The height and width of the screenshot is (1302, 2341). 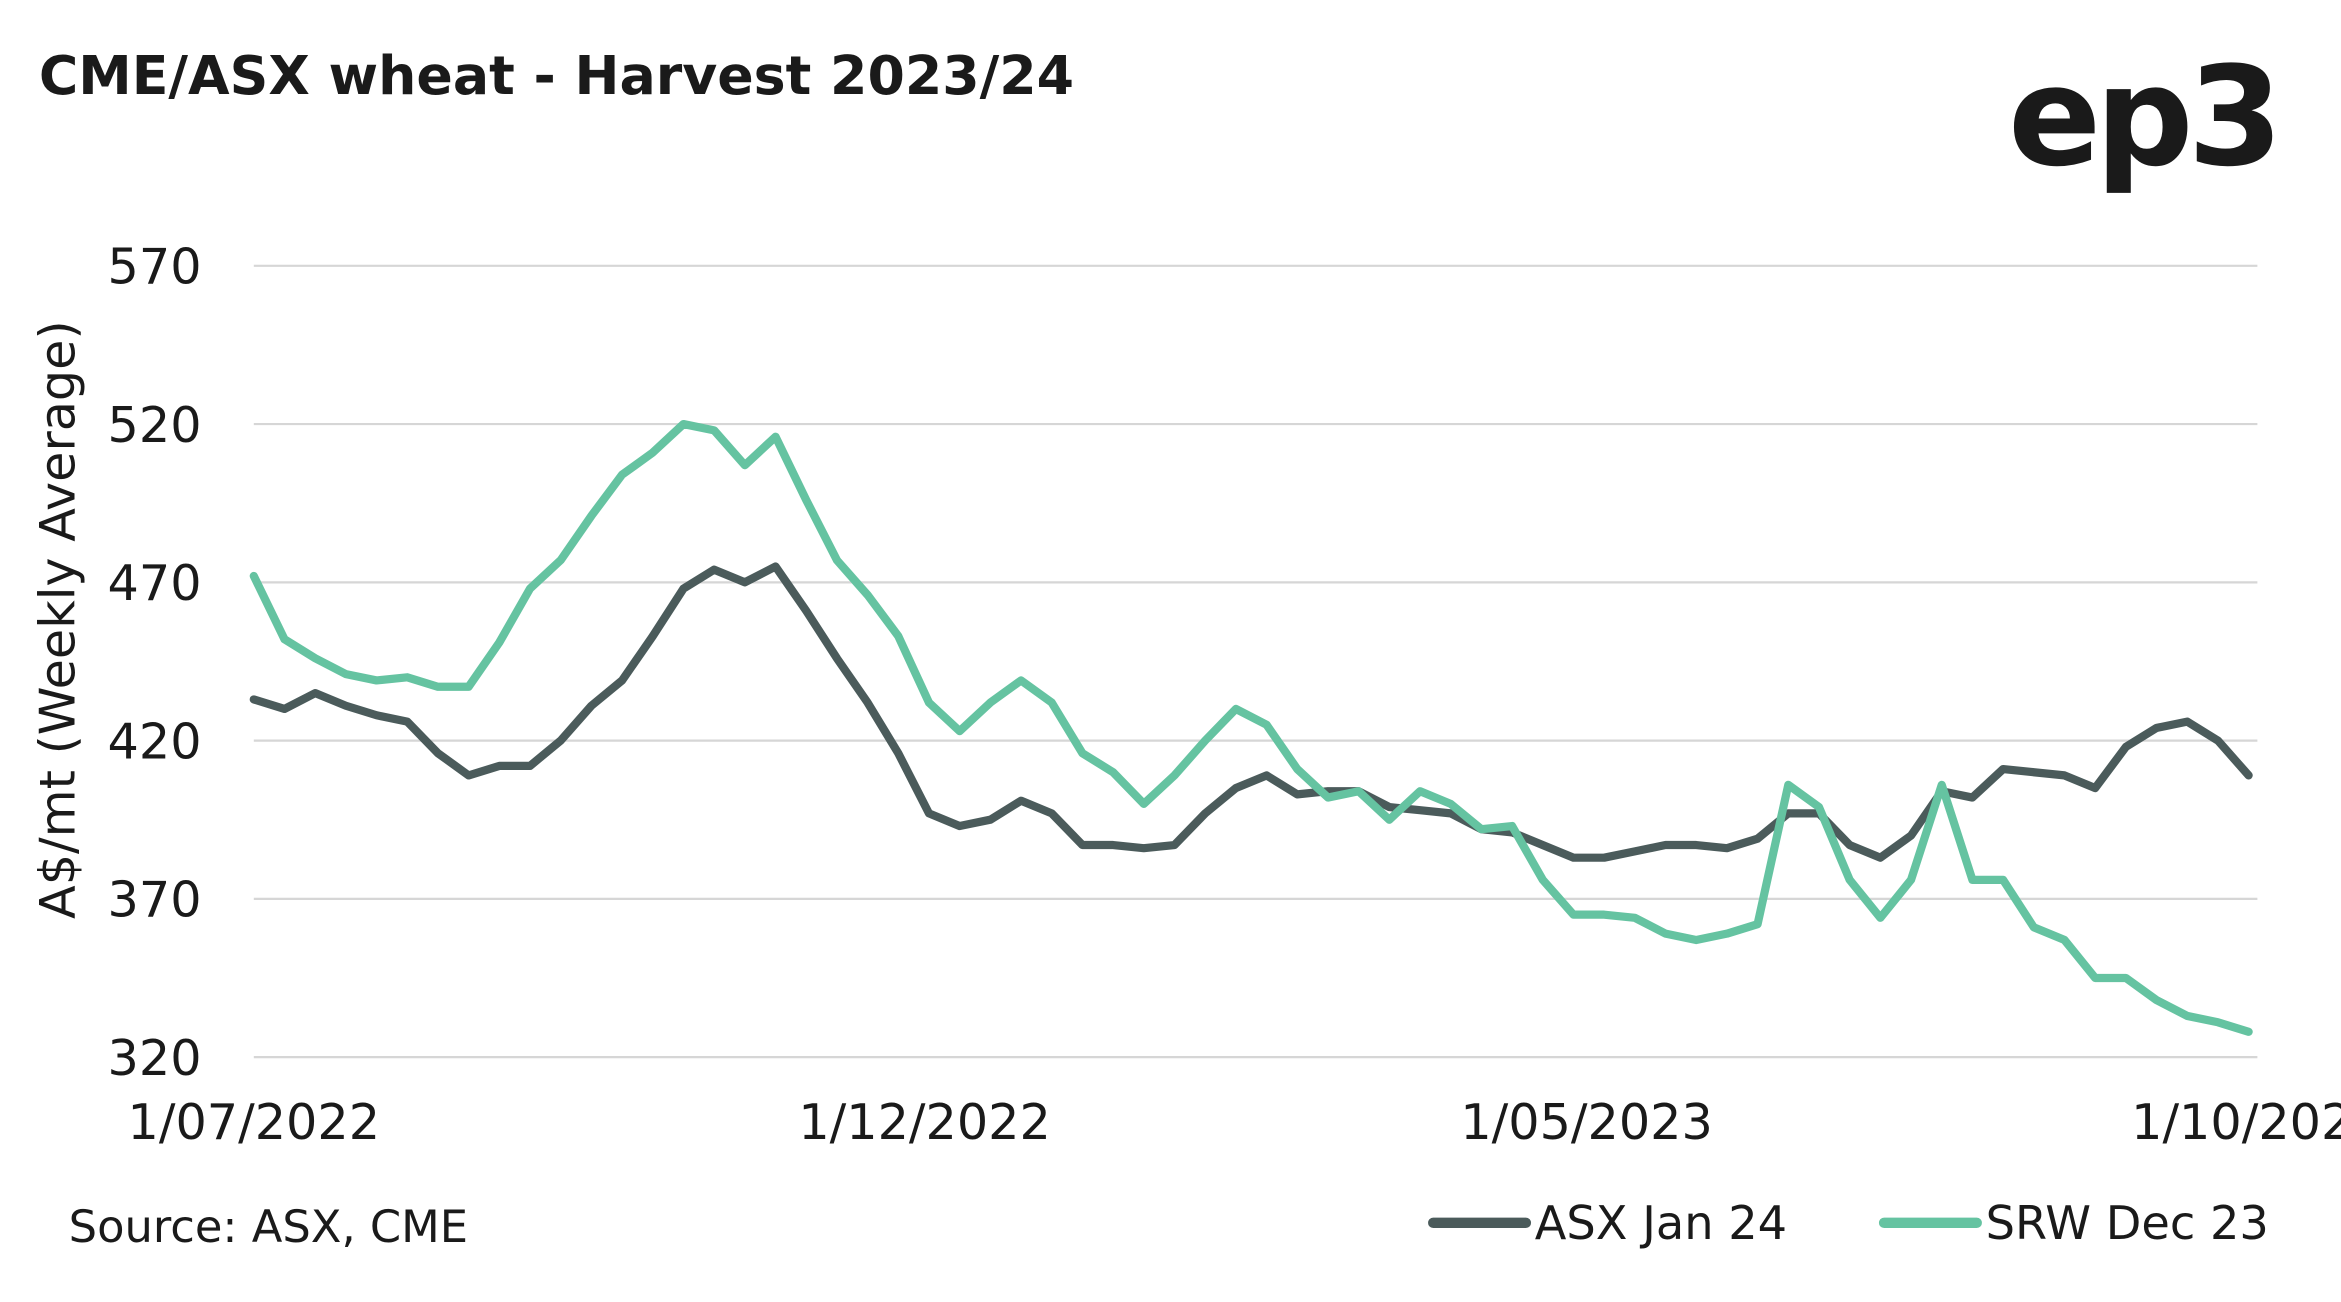 What do you see at coordinates (155, 1058) in the screenshot?
I see `y-tick-label: 320` at bounding box center [155, 1058].